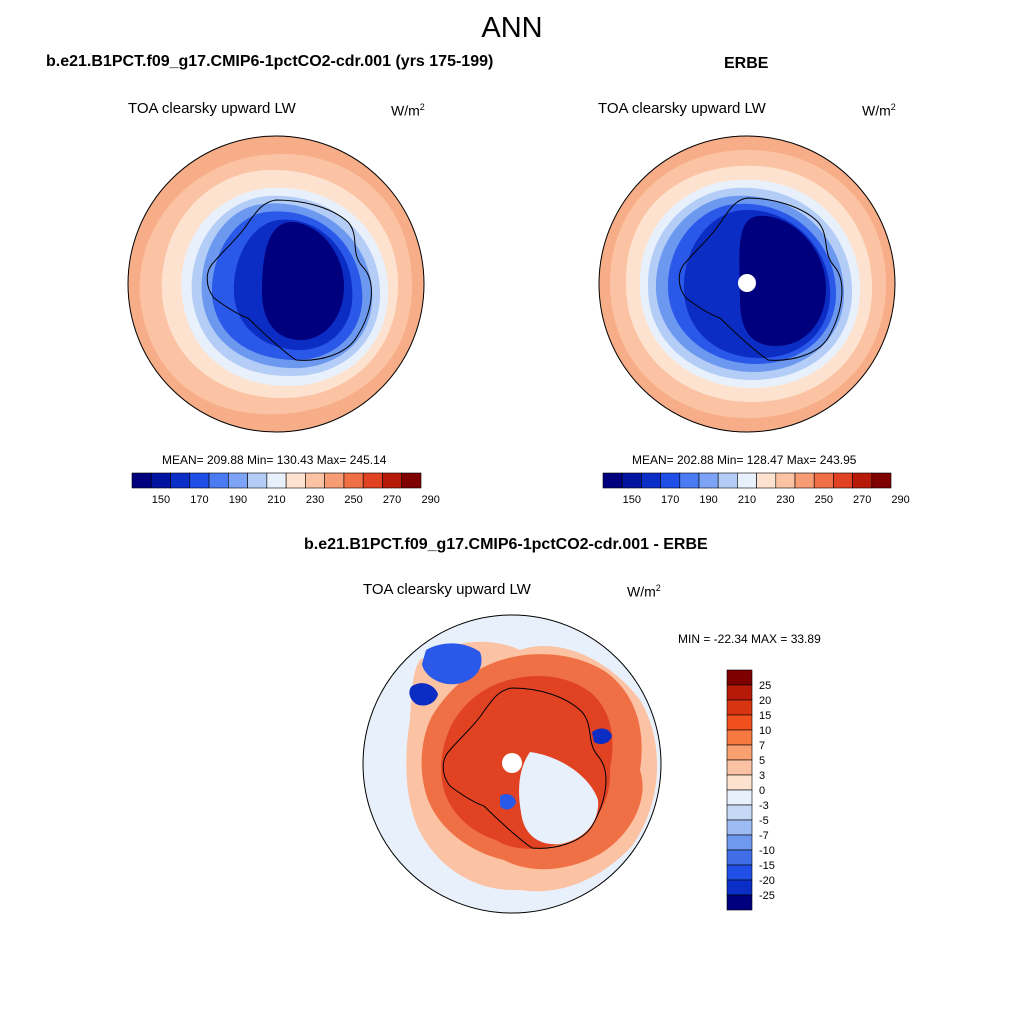 The image size is (1024, 1024). What do you see at coordinates (644, 591) in the screenshot?
I see `diff-units: W/m2` at bounding box center [644, 591].